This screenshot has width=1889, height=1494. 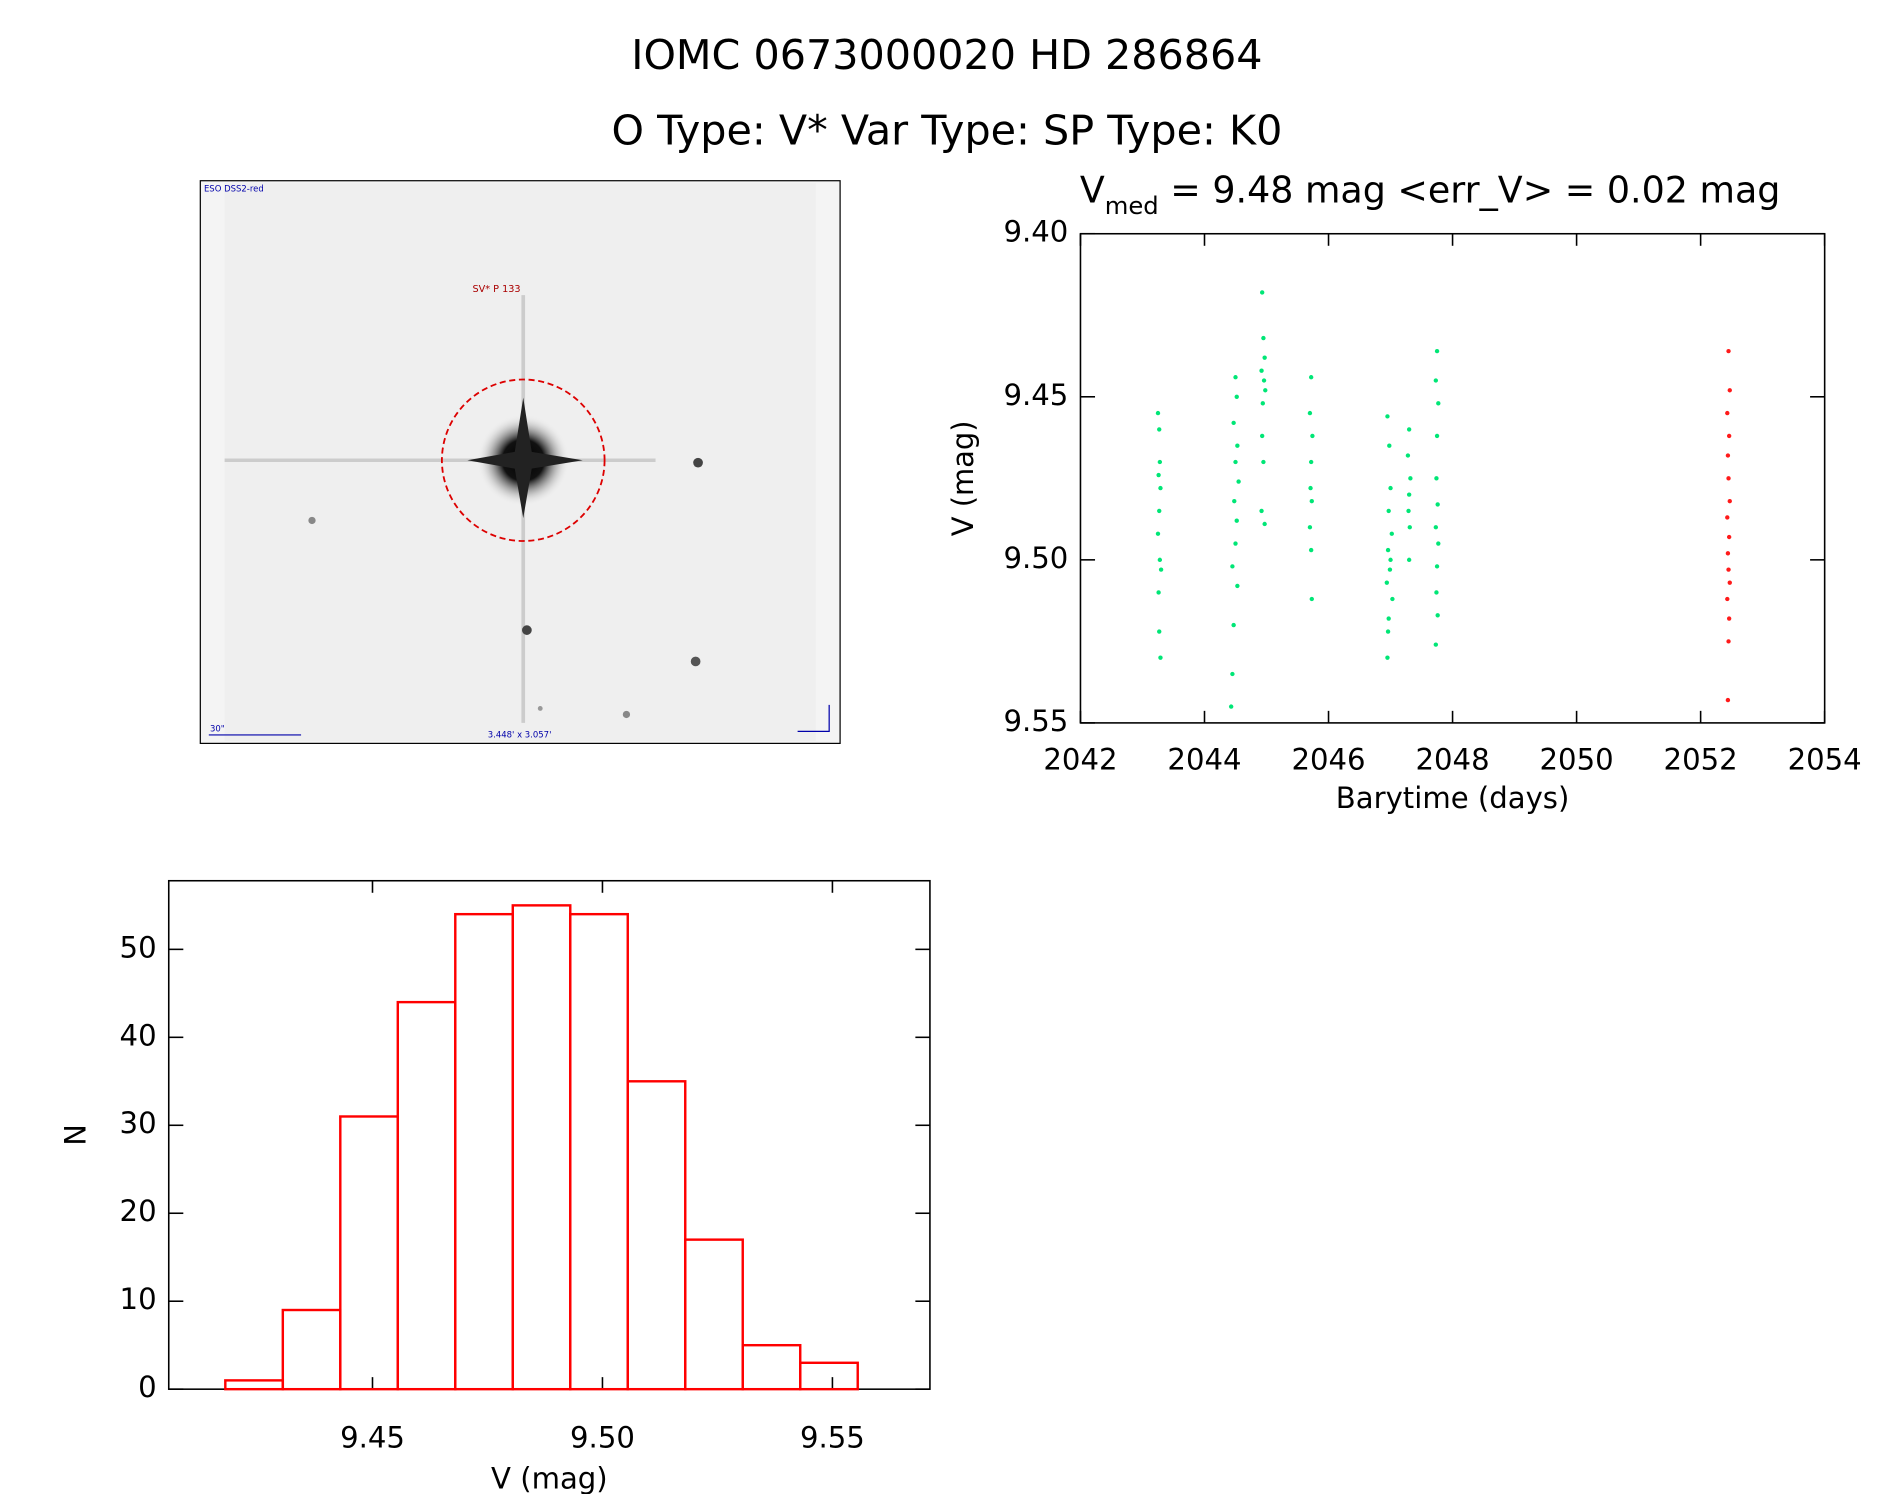 I want to click on image-label: 3.448' x 3.057', so click(x=520, y=734).